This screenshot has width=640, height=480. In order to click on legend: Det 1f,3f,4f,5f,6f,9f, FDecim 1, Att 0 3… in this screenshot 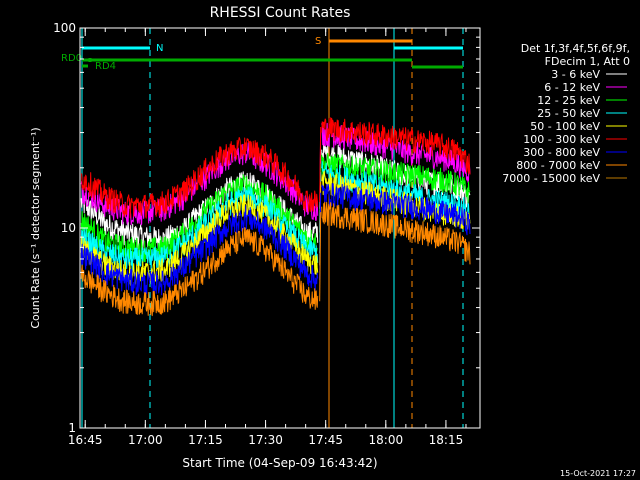, I will do `click(566, 113)`.